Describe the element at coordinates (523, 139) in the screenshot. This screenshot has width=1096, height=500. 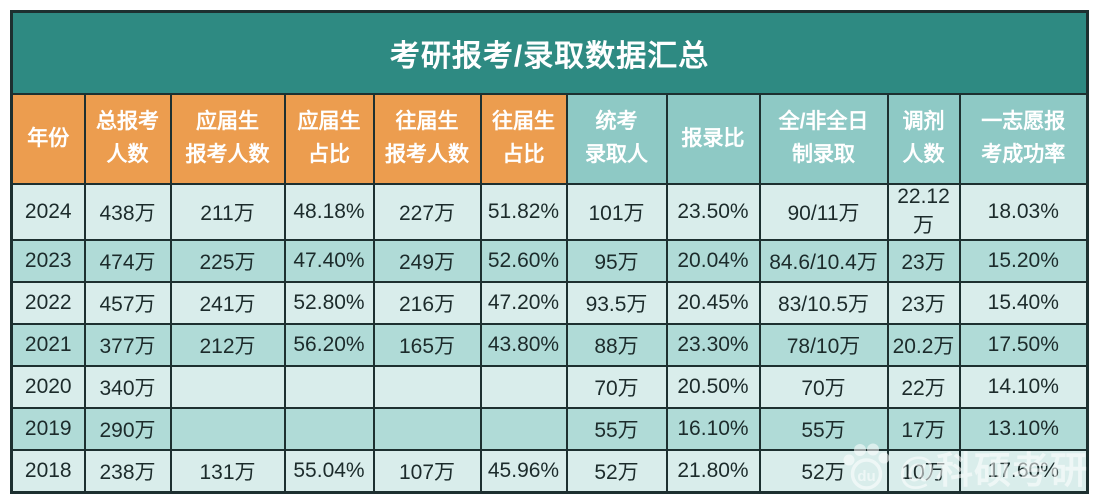
I see `col-header-previous-ratio: 往届生 占比` at that location.